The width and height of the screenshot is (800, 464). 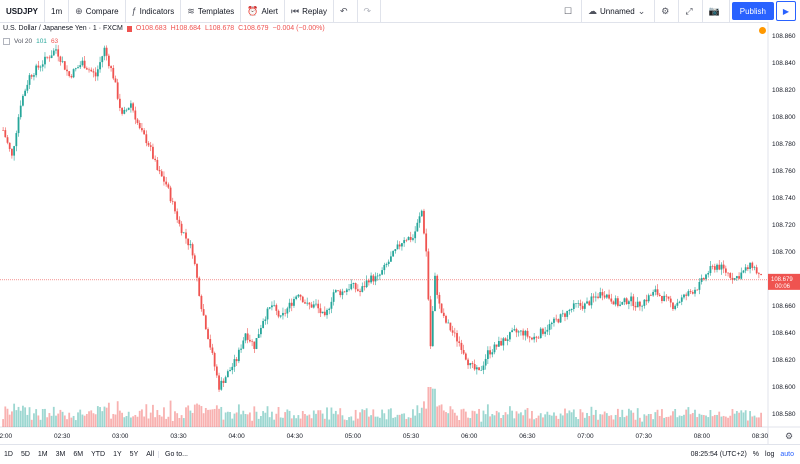 I want to click on layout-menu: ☁ Unnamed ⌄, so click(x=619, y=11).